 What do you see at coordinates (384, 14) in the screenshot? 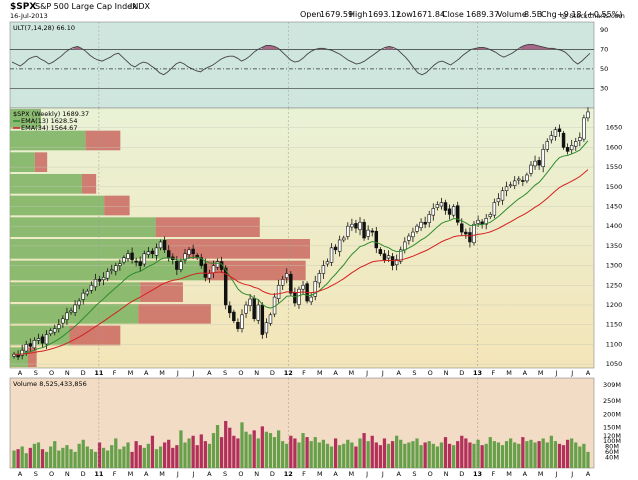
I see `high-value: 1693.12` at bounding box center [384, 14].